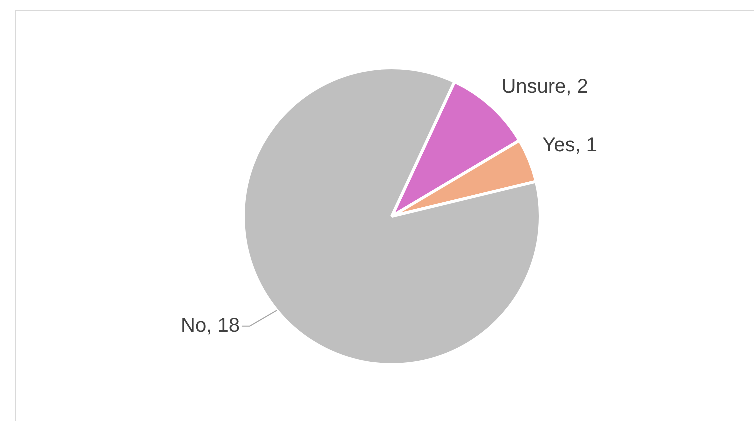  What do you see at coordinates (210, 325) in the screenshot?
I see `slice-label: No, 18` at bounding box center [210, 325].